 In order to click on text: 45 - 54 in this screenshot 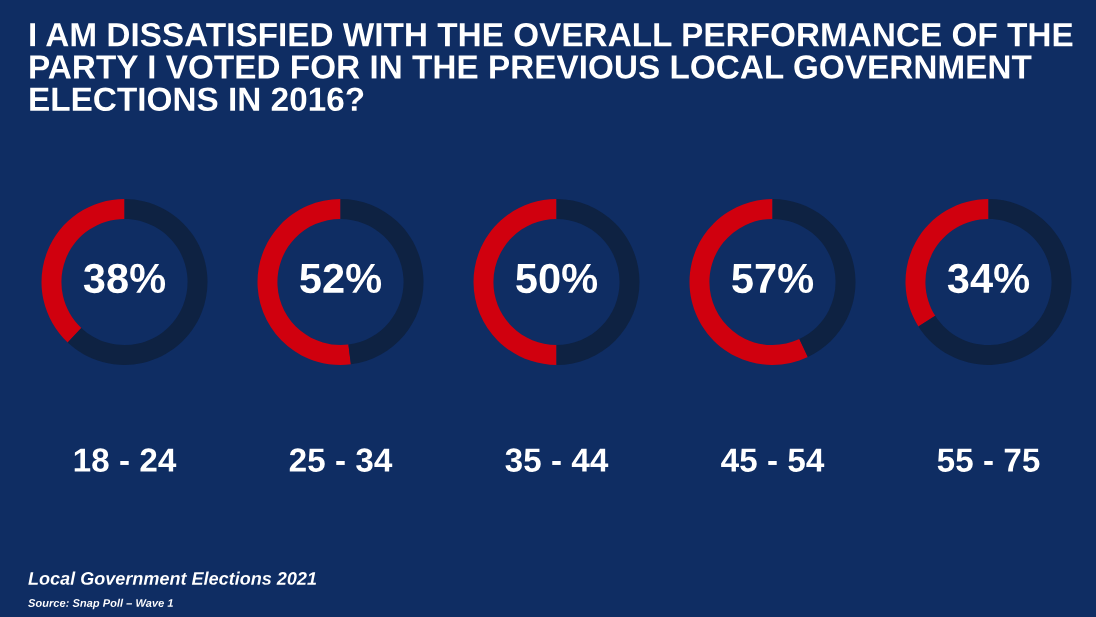, I will do `click(773, 460)`.